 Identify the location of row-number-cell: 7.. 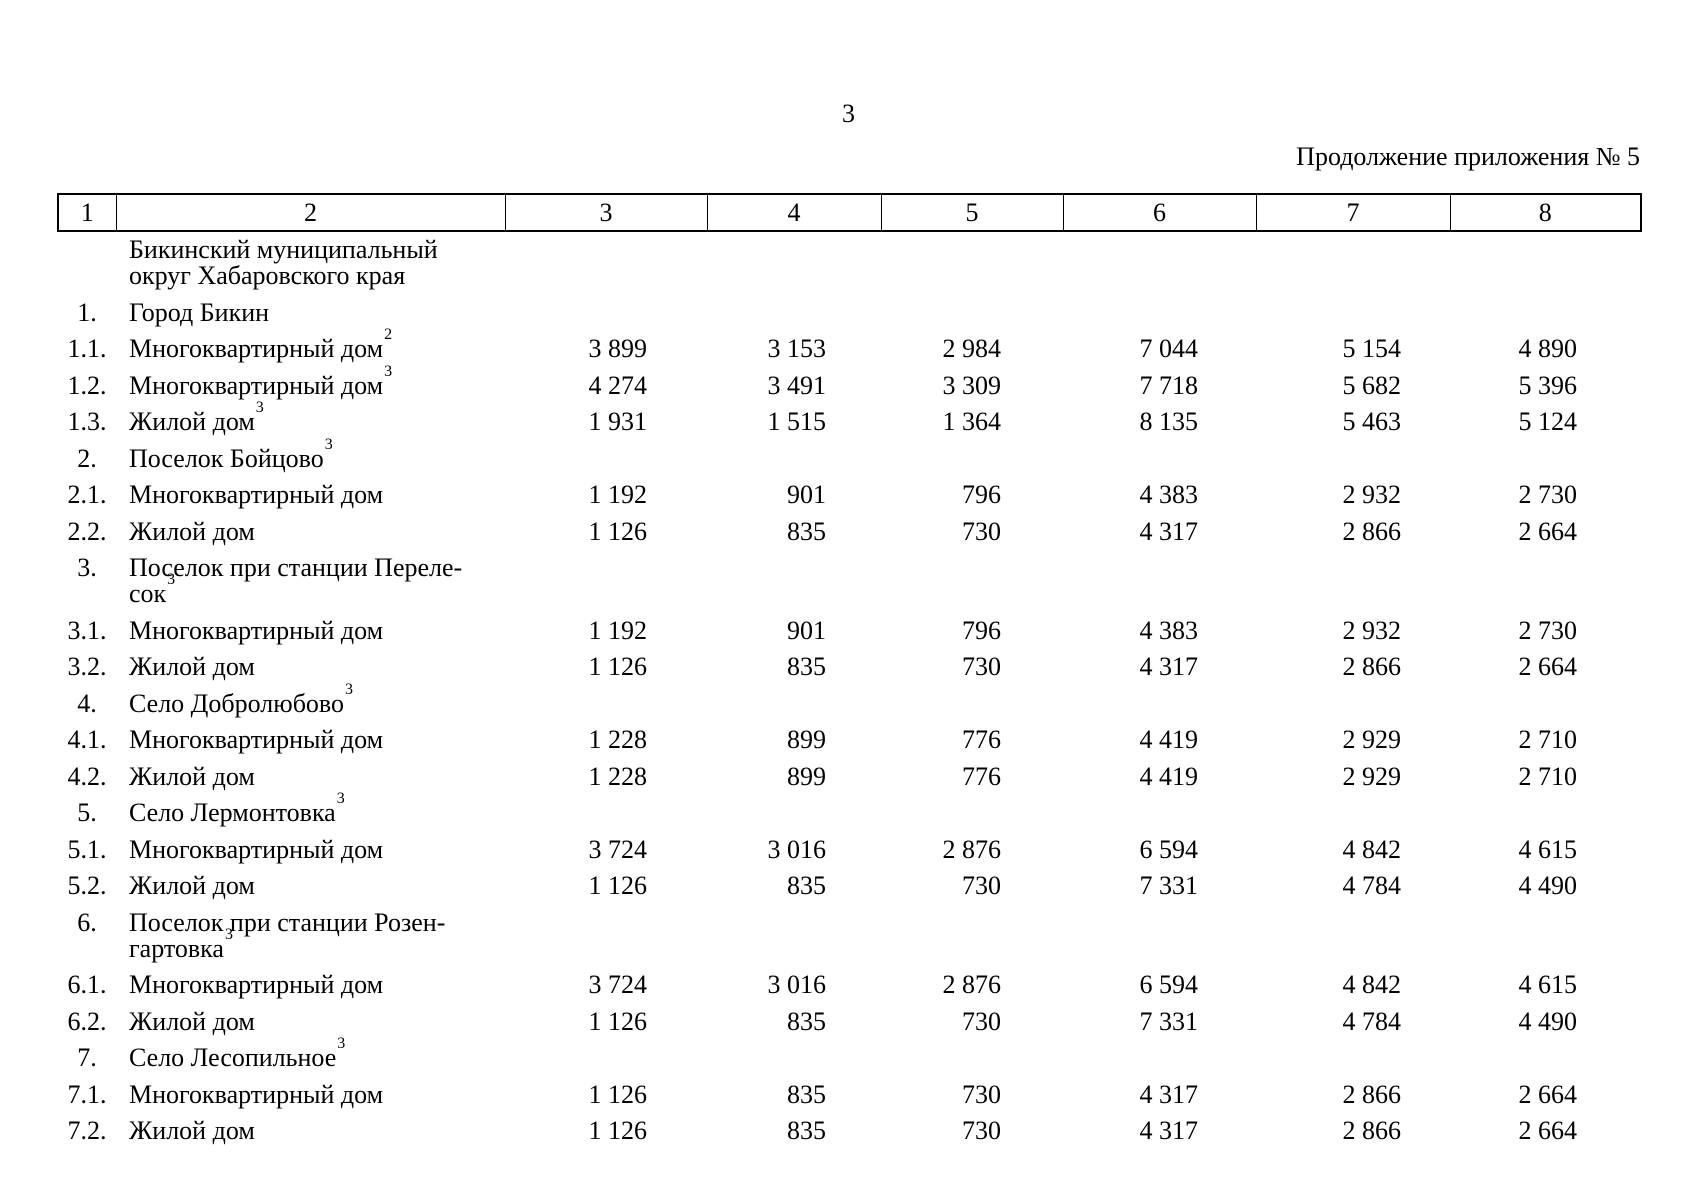
(87, 1057).